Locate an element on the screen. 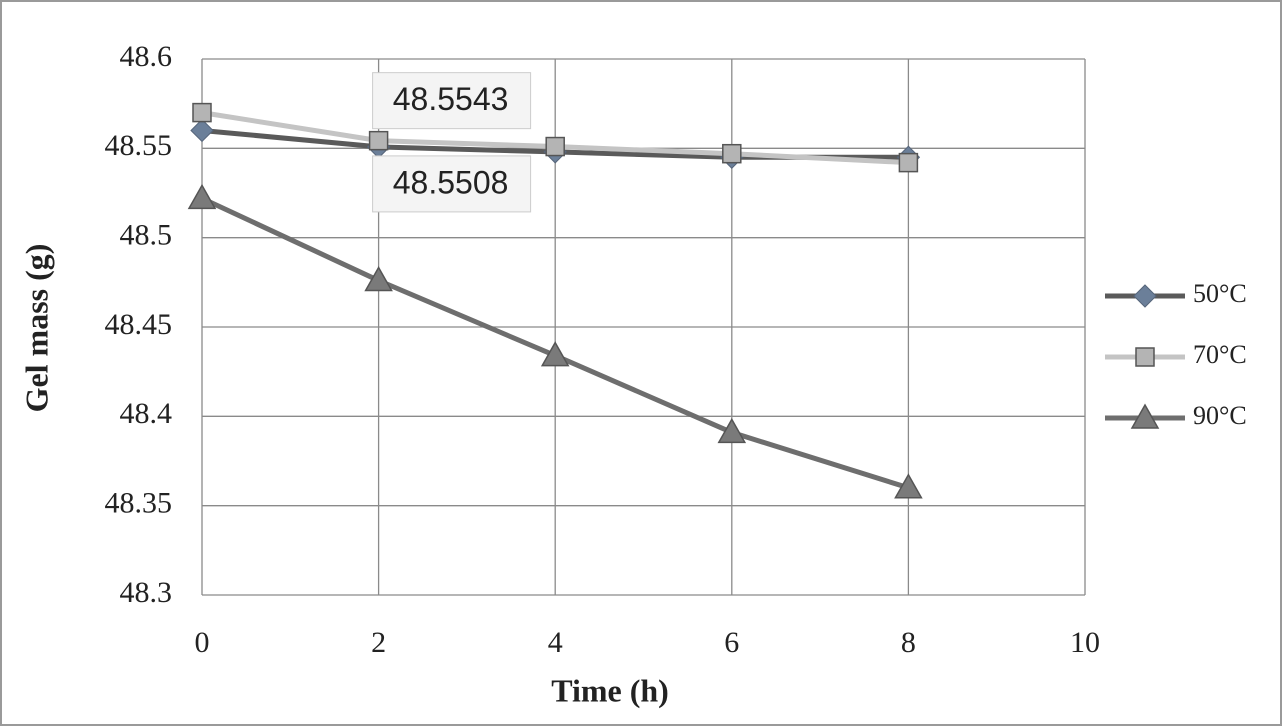 Image resolution: width=1282 pixels, height=726 pixels. x-tick-label: 2 is located at coordinates (378, 642).